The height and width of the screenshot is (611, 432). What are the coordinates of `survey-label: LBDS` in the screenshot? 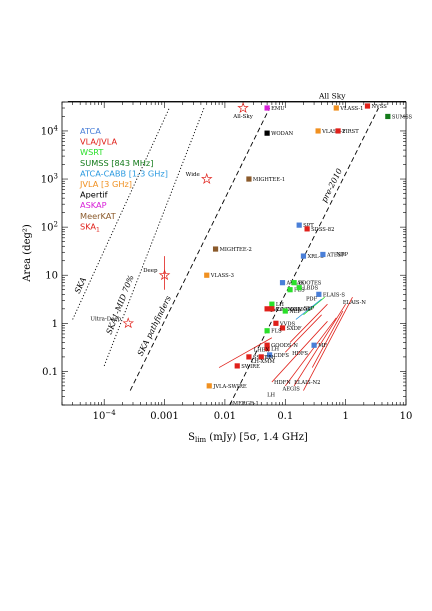 It's located at (310, 289).